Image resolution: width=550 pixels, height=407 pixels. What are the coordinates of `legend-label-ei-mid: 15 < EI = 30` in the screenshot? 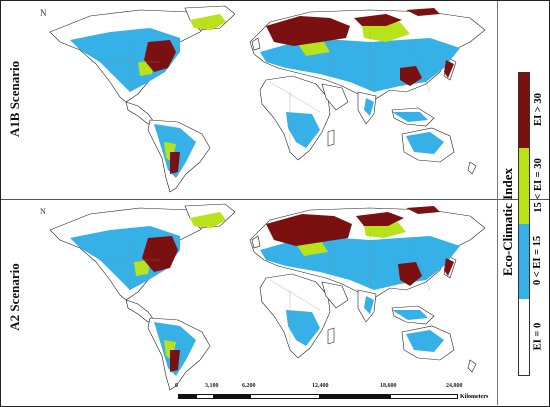 It's located at (538, 185).